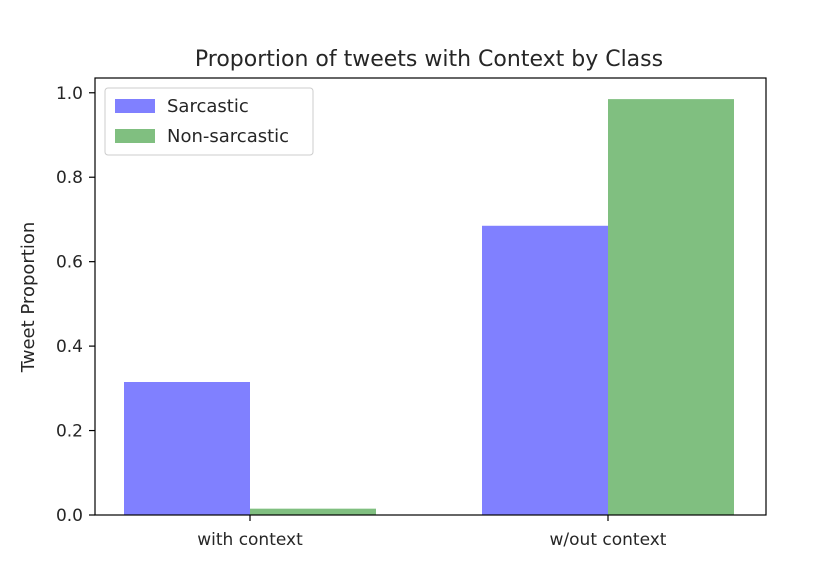 The width and height of the screenshot is (816, 568). Describe the element at coordinates (69, 432) in the screenshot. I see `y-tick-label: 0.2` at that location.